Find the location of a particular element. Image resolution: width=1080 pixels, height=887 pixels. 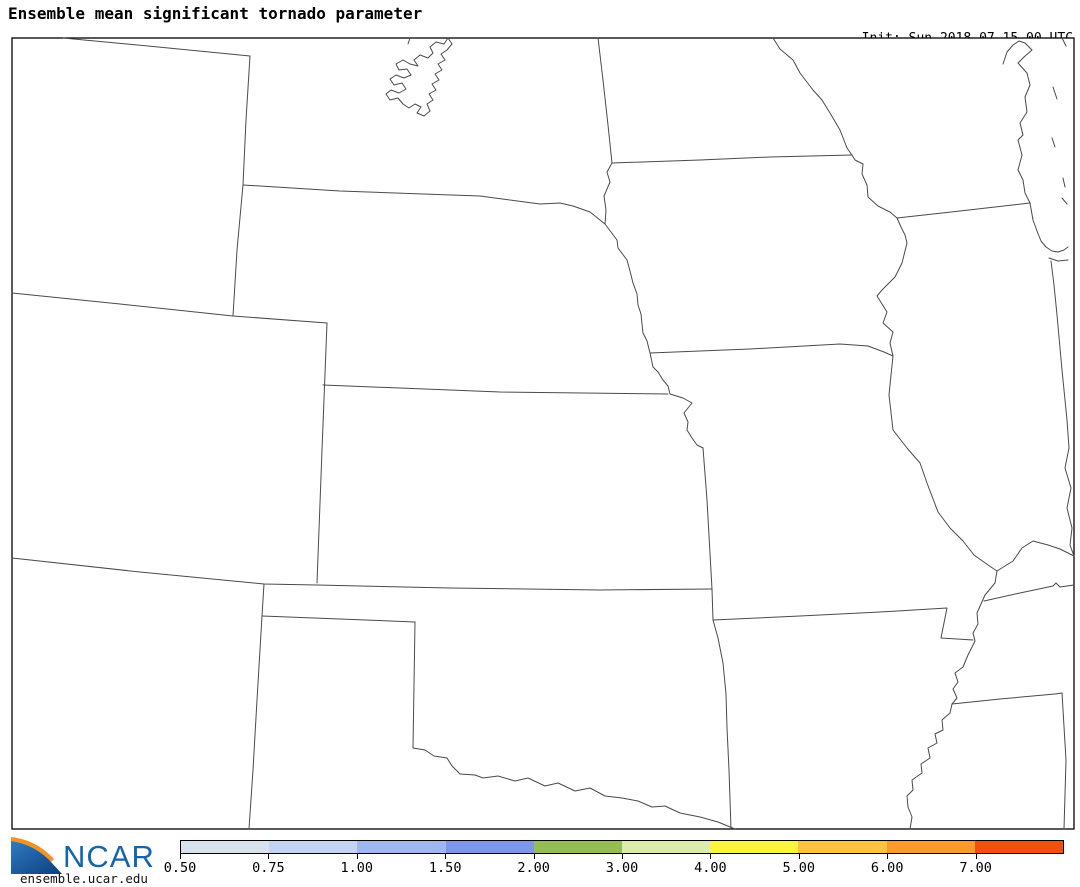

colorbar-tick-label: 2.00 is located at coordinates (533, 868).